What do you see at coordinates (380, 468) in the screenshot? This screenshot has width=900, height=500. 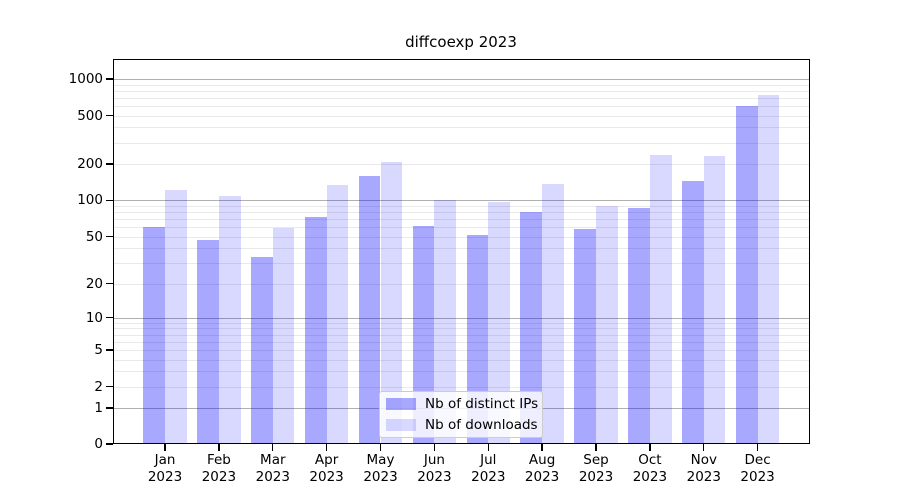 I see `x-tick-label: May 2023` at bounding box center [380, 468].